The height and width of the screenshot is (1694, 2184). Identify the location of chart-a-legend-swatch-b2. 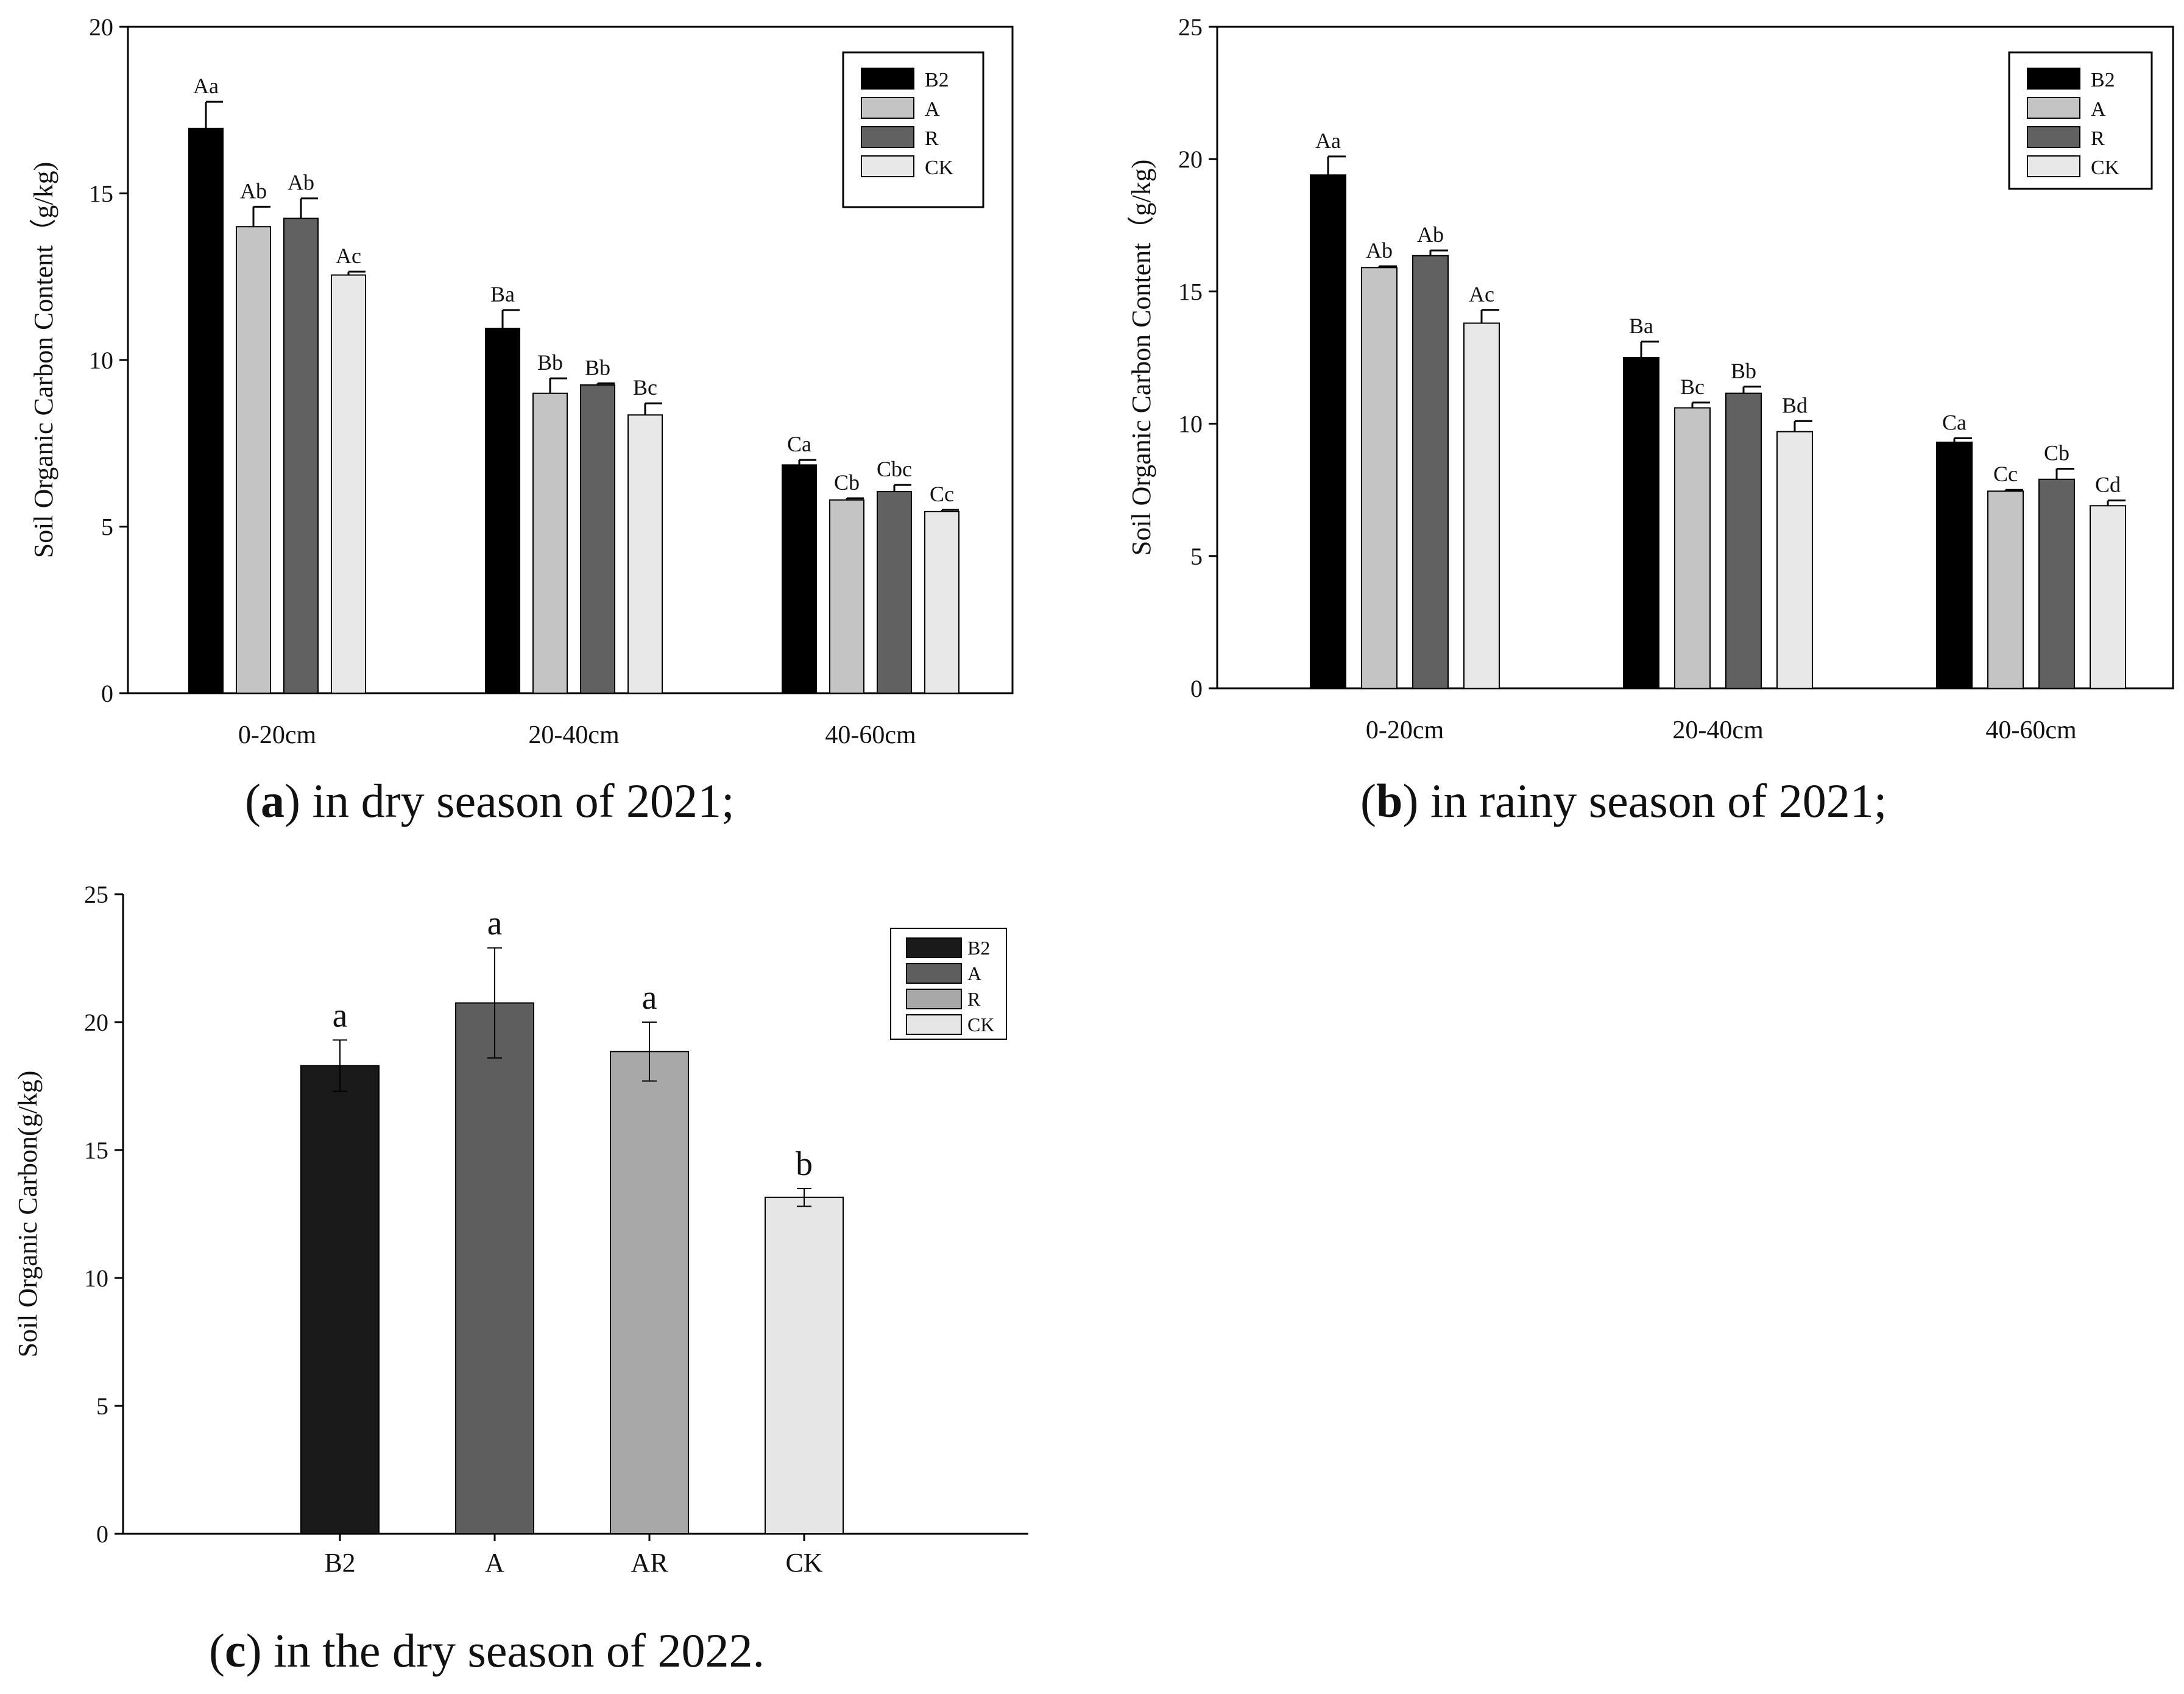
(887, 79).